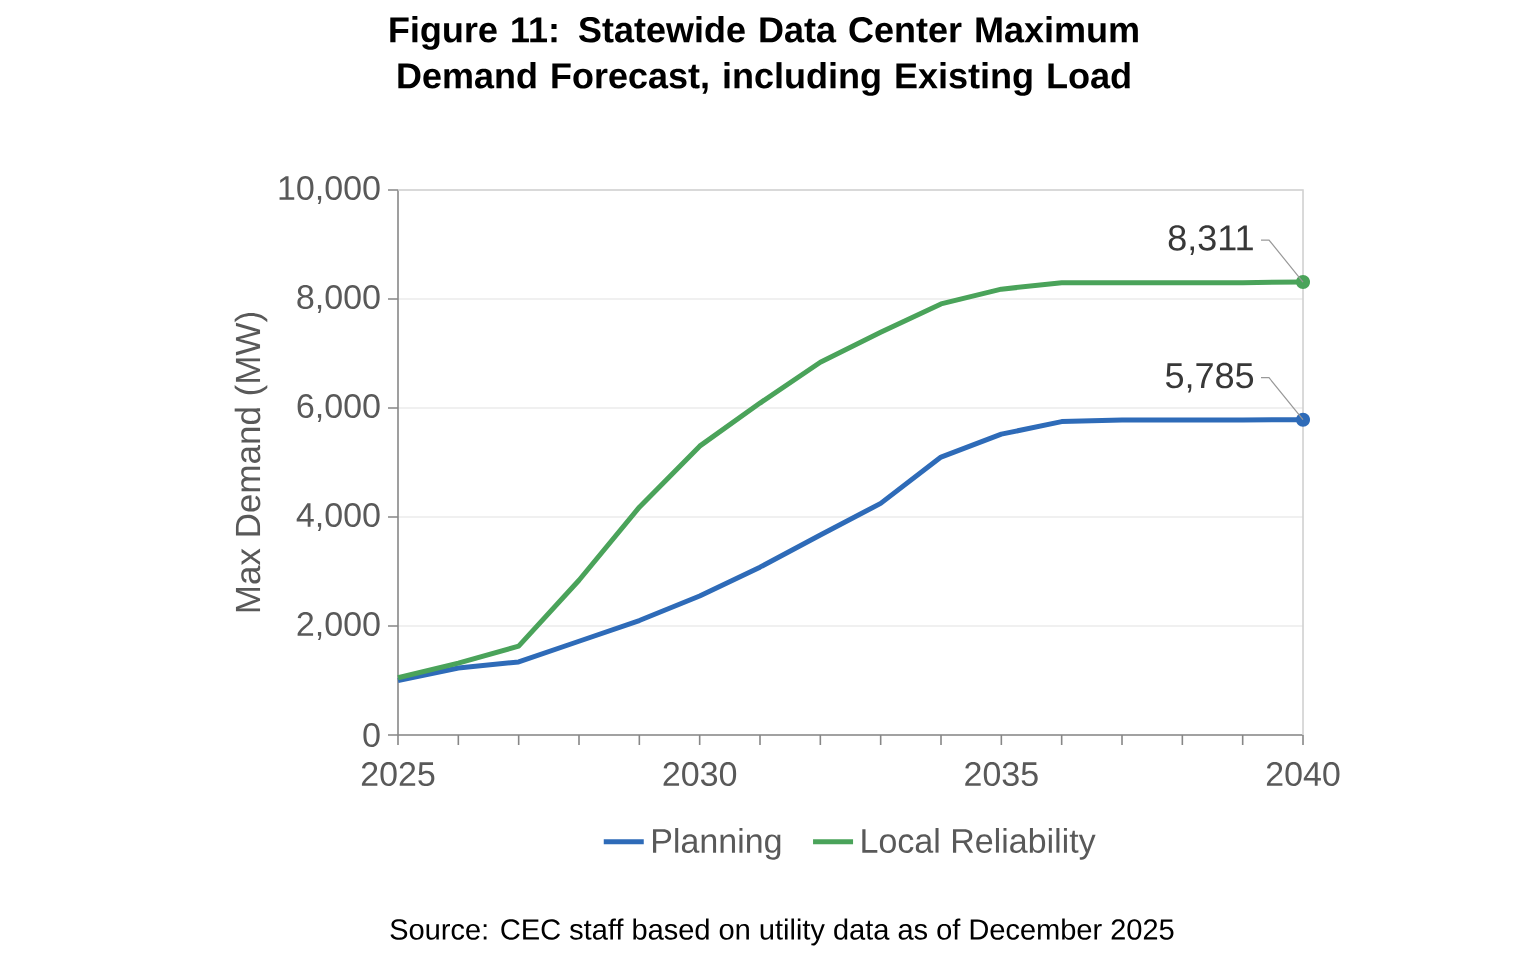 The height and width of the screenshot is (974, 1528). I want to click on x-tick-label: 2035, so click(1001, 774).